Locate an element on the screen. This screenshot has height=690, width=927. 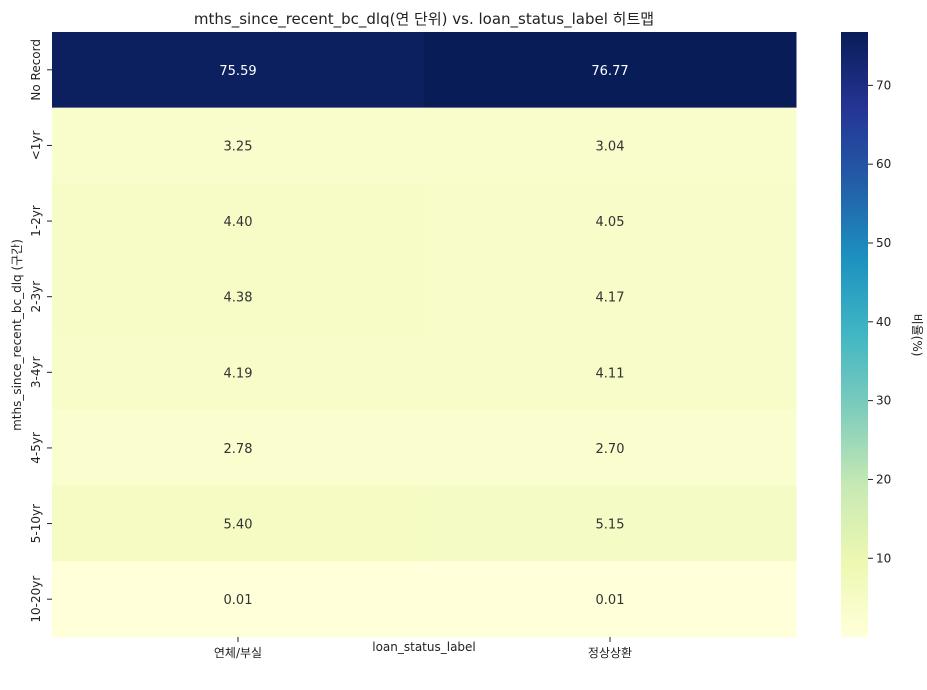
y-tick-label: 5-10yr is located at coordinates (36, 523).